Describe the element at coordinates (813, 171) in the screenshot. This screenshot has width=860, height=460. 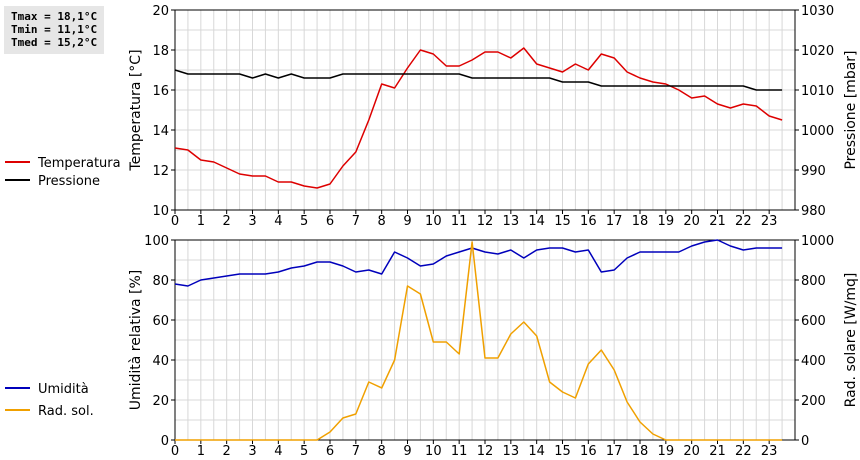
I see `y-tick-label-right: 990` at that location.